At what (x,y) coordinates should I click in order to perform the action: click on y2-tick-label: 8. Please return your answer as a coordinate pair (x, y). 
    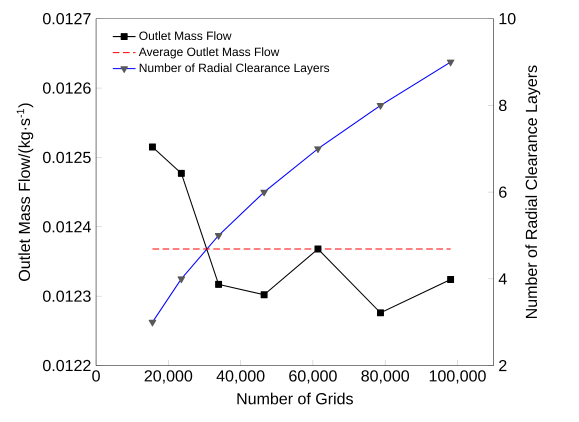
    Looking at the image, I should click on (503, 106).